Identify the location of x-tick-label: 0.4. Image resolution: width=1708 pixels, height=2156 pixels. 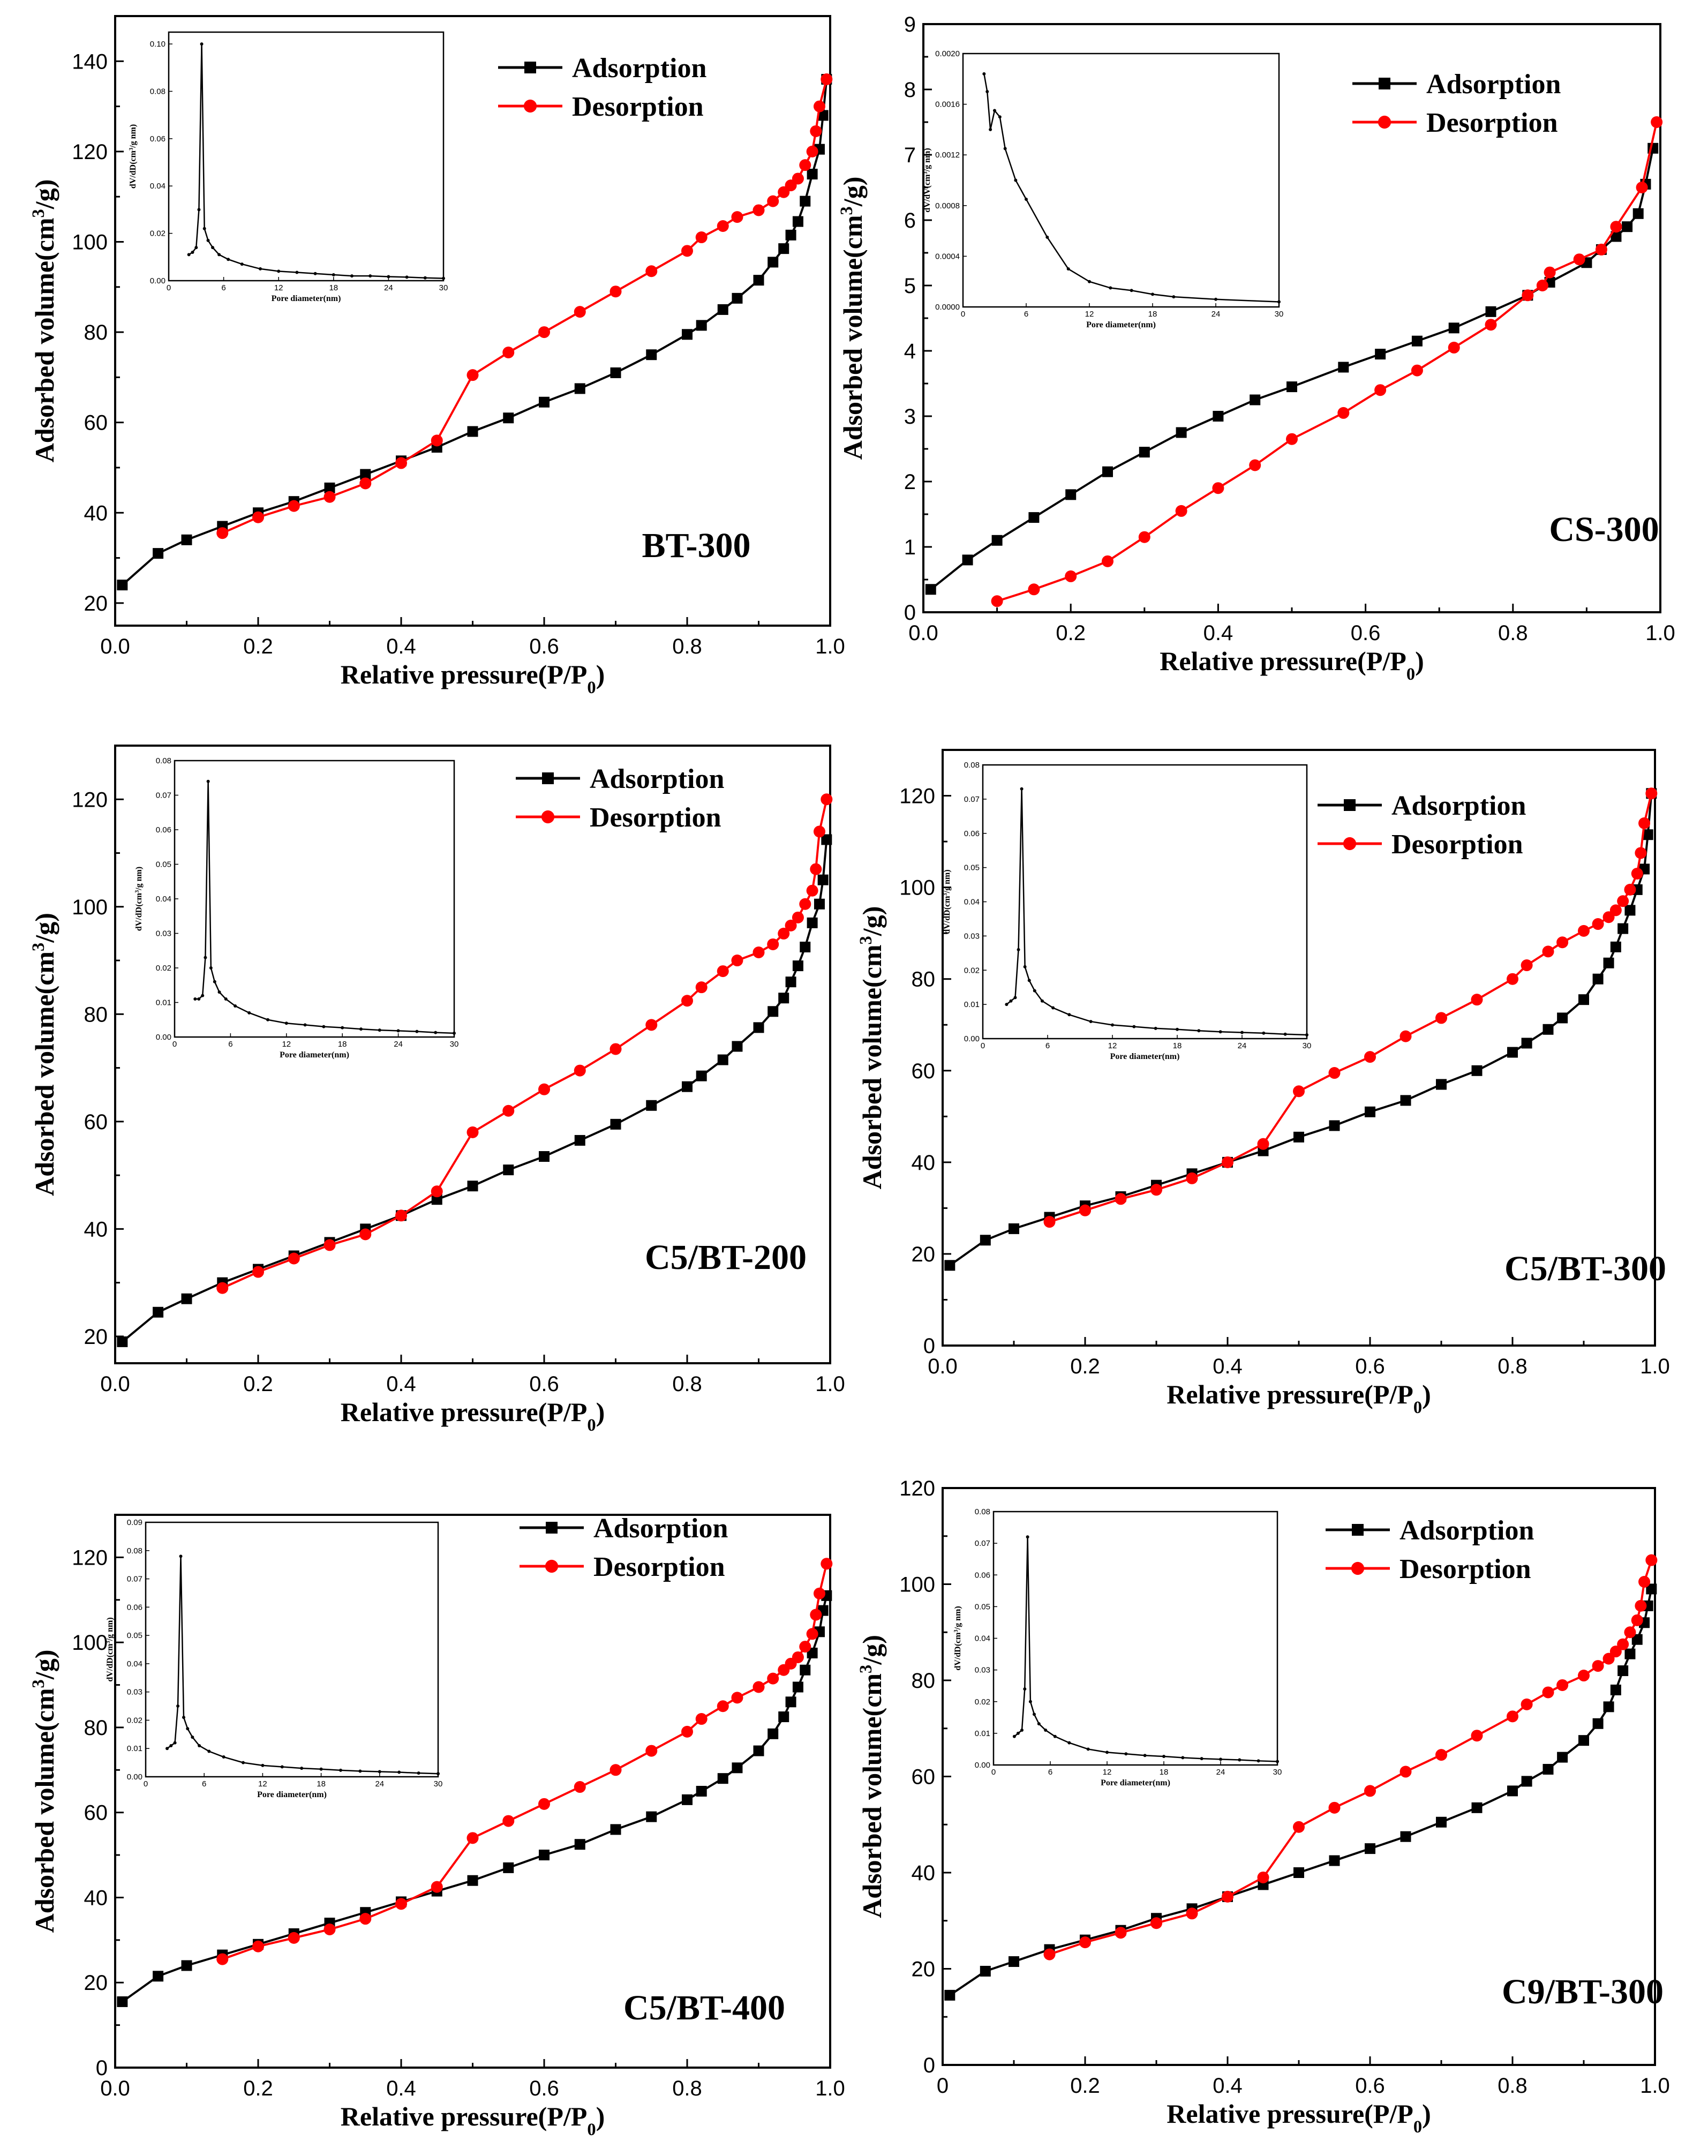
(1228, 1366).